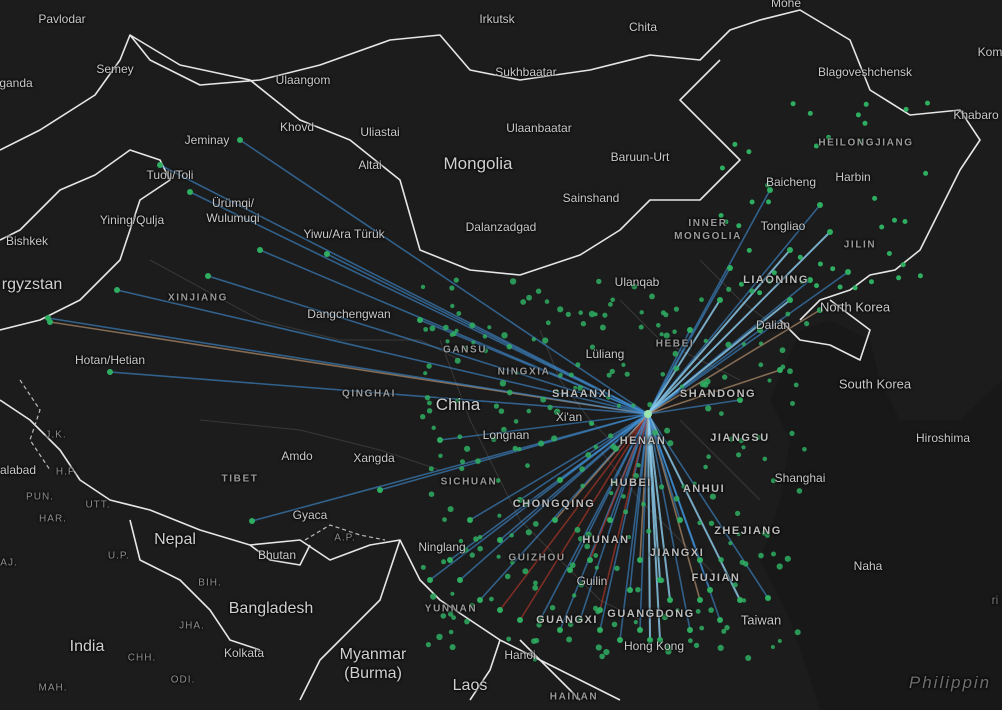  What do you see at coordinates (718, 394) in the screenshot?
I see `region-label-shandong: SHANDONG` at bounding box center [718, 394].